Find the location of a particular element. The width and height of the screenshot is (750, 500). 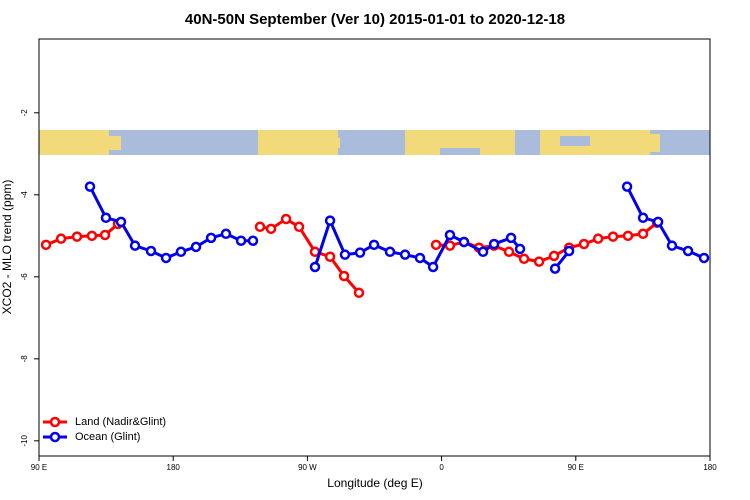

legend-label: Ocean (Glint) is located at coordinates (107, 437).